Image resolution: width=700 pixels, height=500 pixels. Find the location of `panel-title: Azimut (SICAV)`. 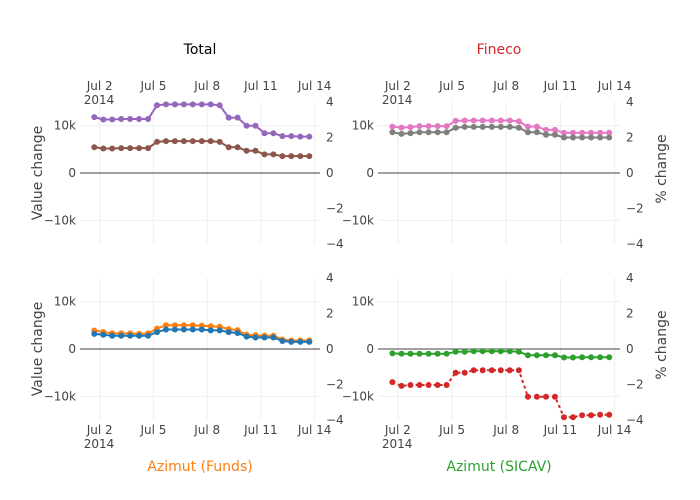

panel-title: Azimut (SICAV) is located at coordinates (498, 467).